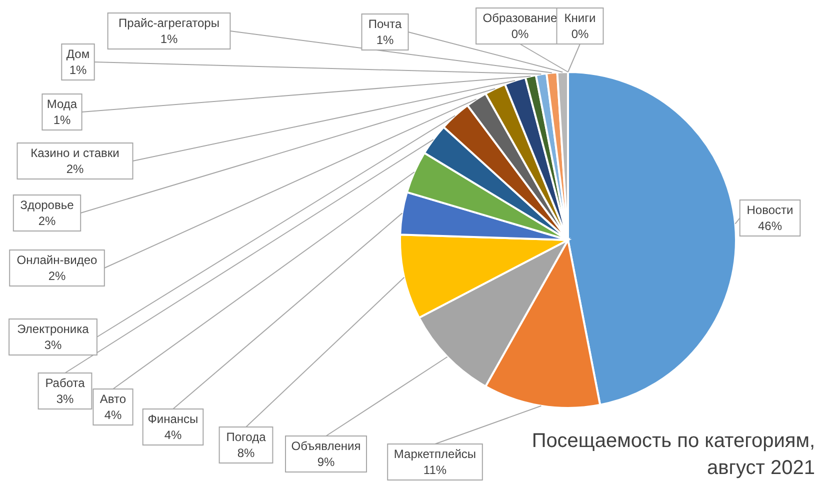 This screenshot has width=823, height=495. What do you see at coordinates (47, 205) in the screenshot?
I see `slice-label: Здоровье` at bounding box center [47, 205].